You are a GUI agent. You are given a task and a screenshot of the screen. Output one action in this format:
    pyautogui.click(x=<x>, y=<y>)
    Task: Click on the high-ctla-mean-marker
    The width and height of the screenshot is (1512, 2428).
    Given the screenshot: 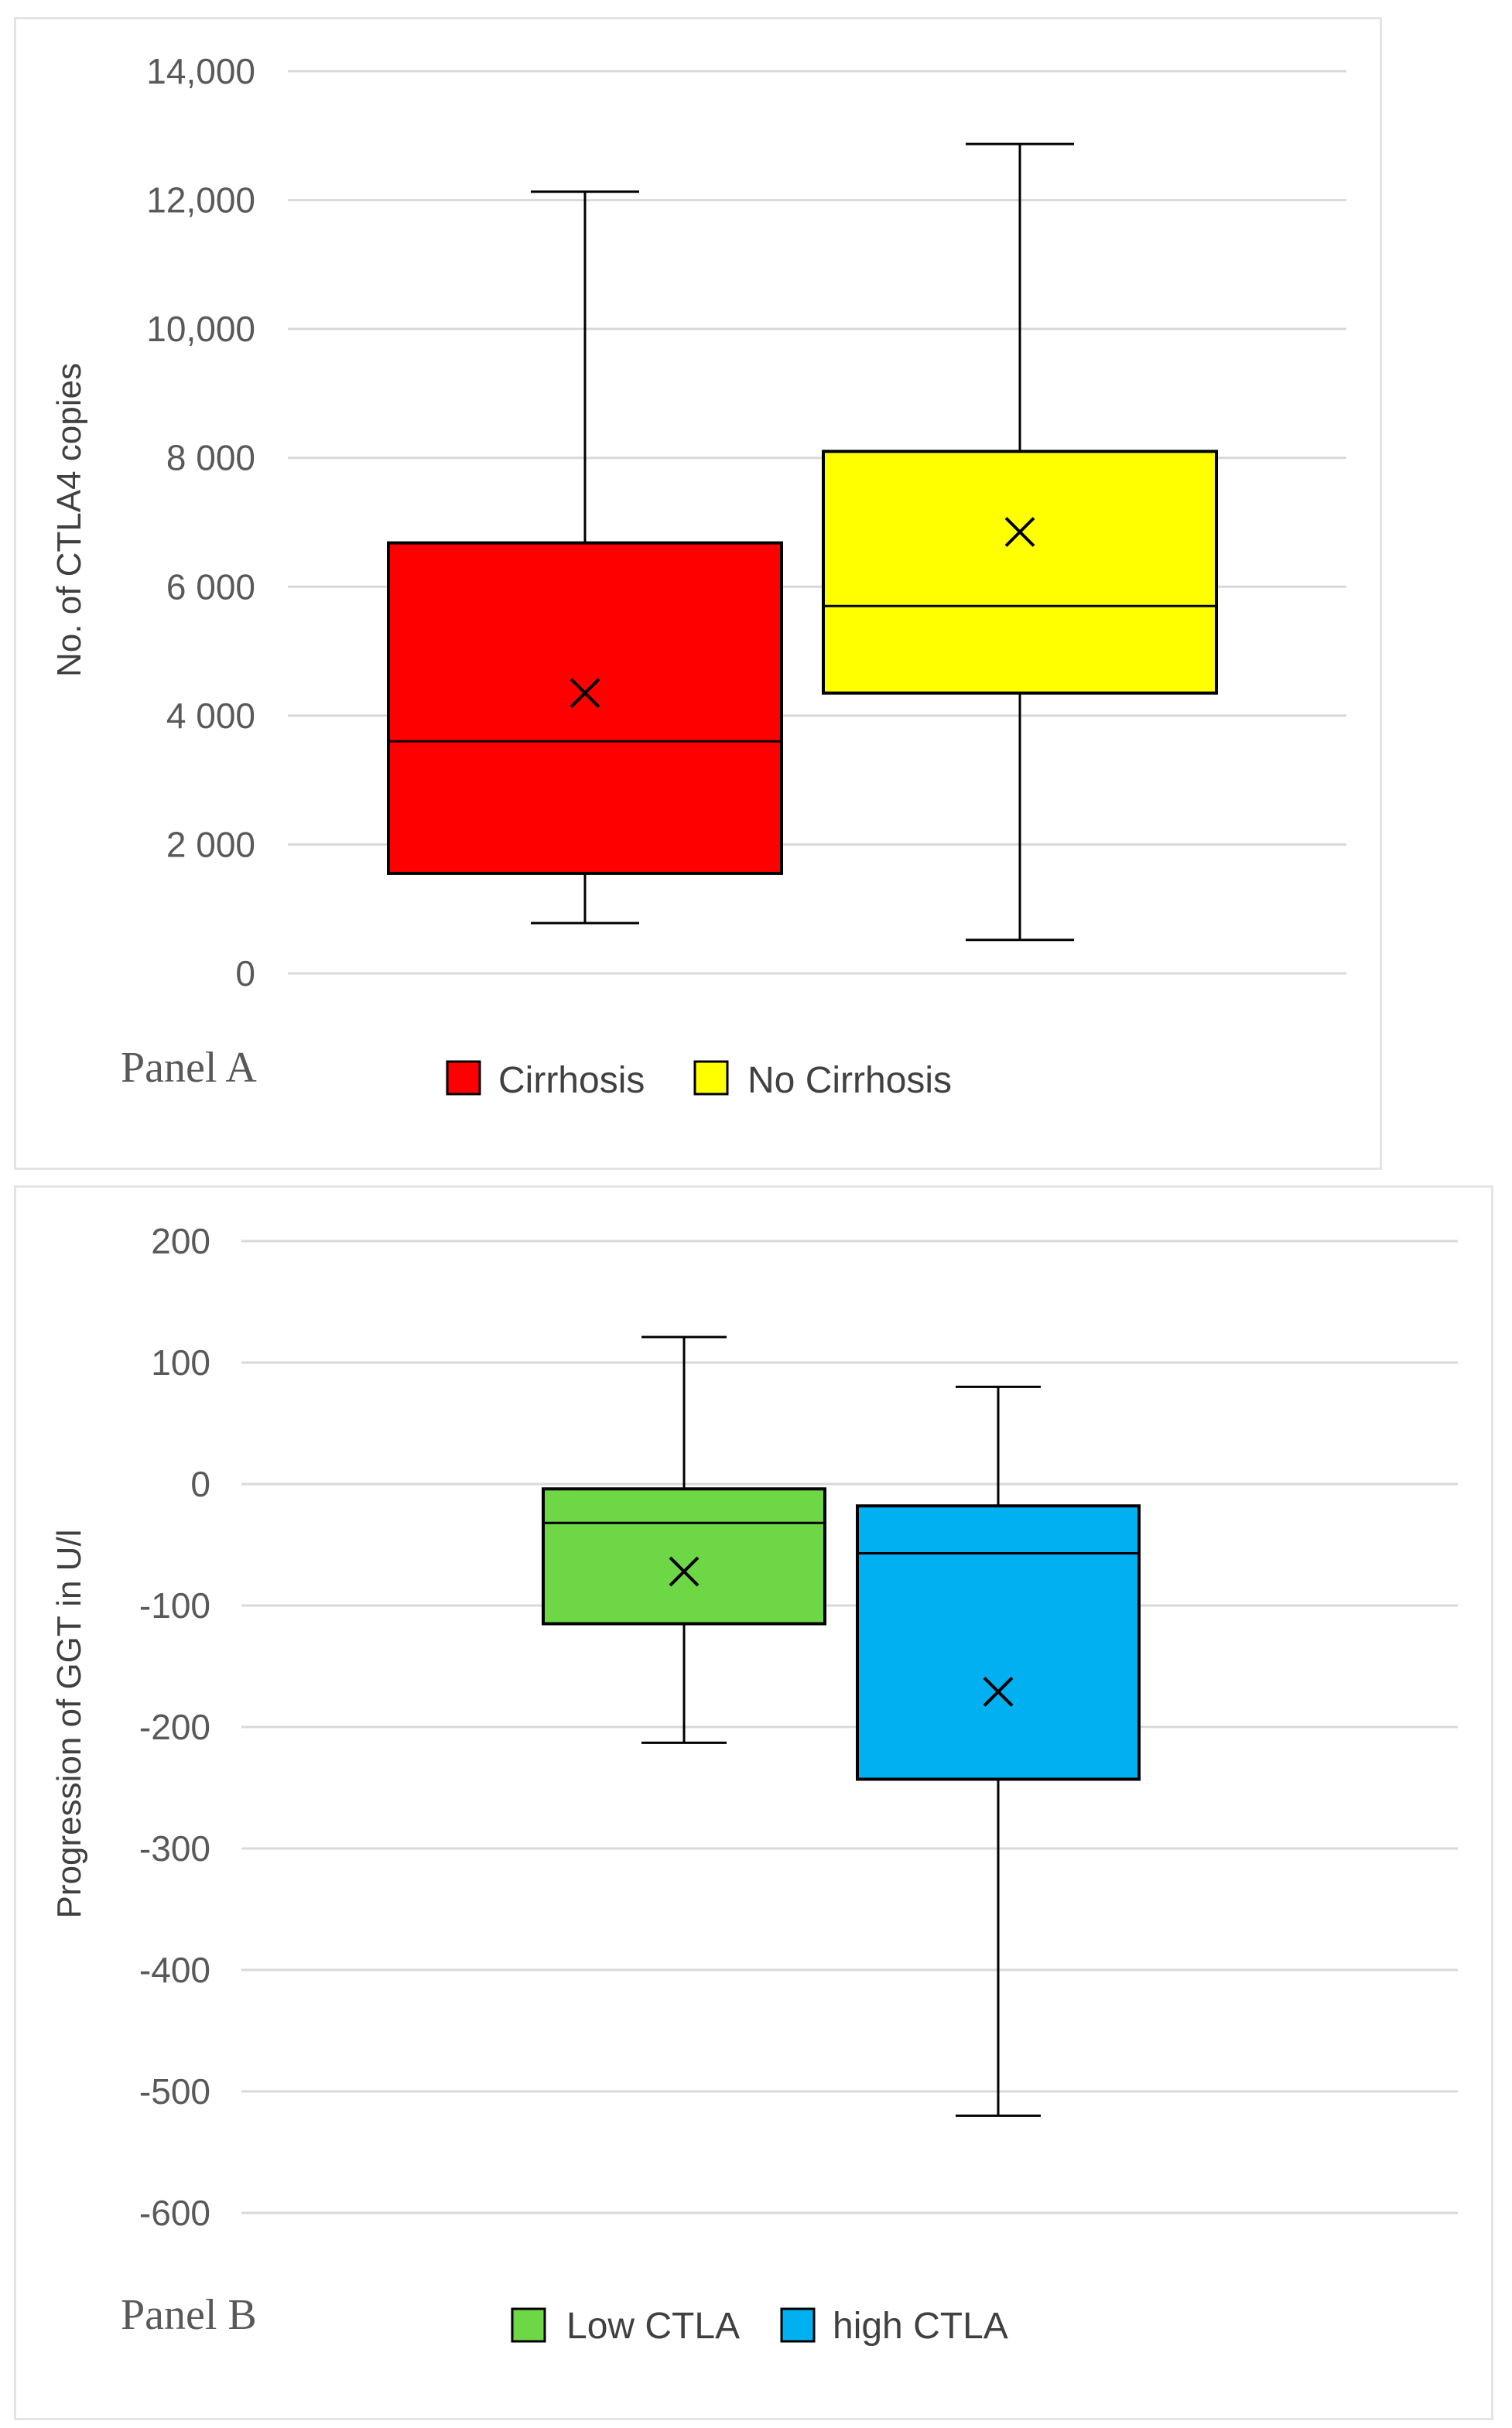 What is the action you would take?
    pyautogui.click(x=999, y=1692)
    